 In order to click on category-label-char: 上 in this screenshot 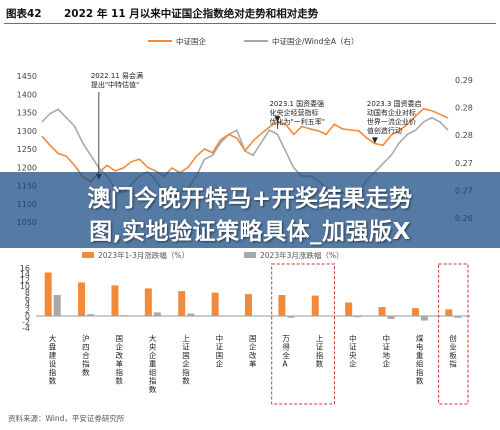, I will do `click(186, 338)`.